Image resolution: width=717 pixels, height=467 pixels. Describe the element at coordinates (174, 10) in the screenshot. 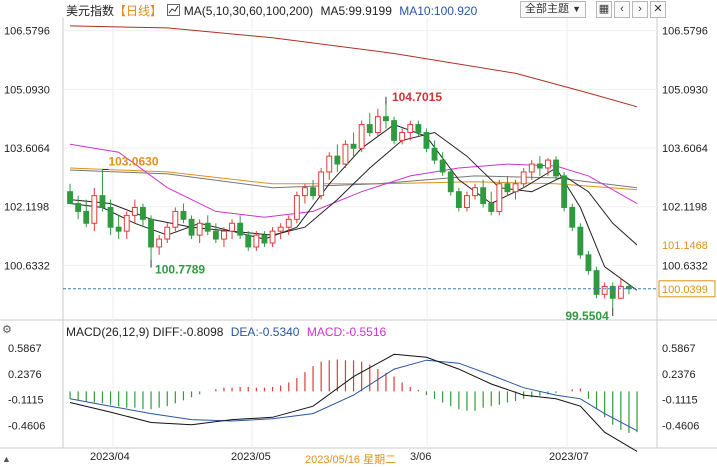

I see `ma-indicator-icon` at that location.